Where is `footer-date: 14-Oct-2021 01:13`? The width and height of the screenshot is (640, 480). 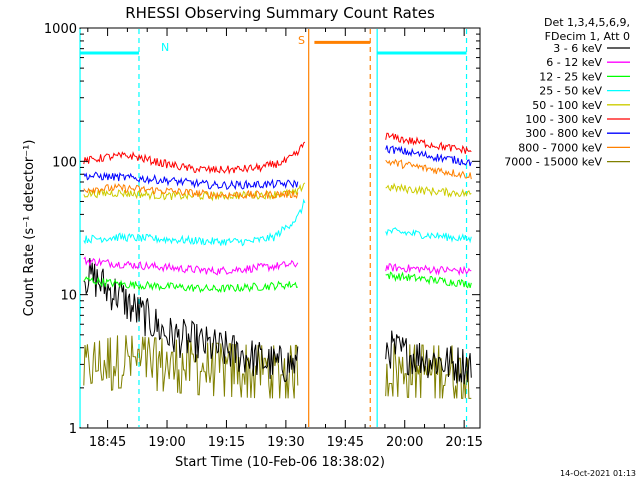 footer-date: 14-Oct-2021 01:13 is located at coordinates (598, 473).